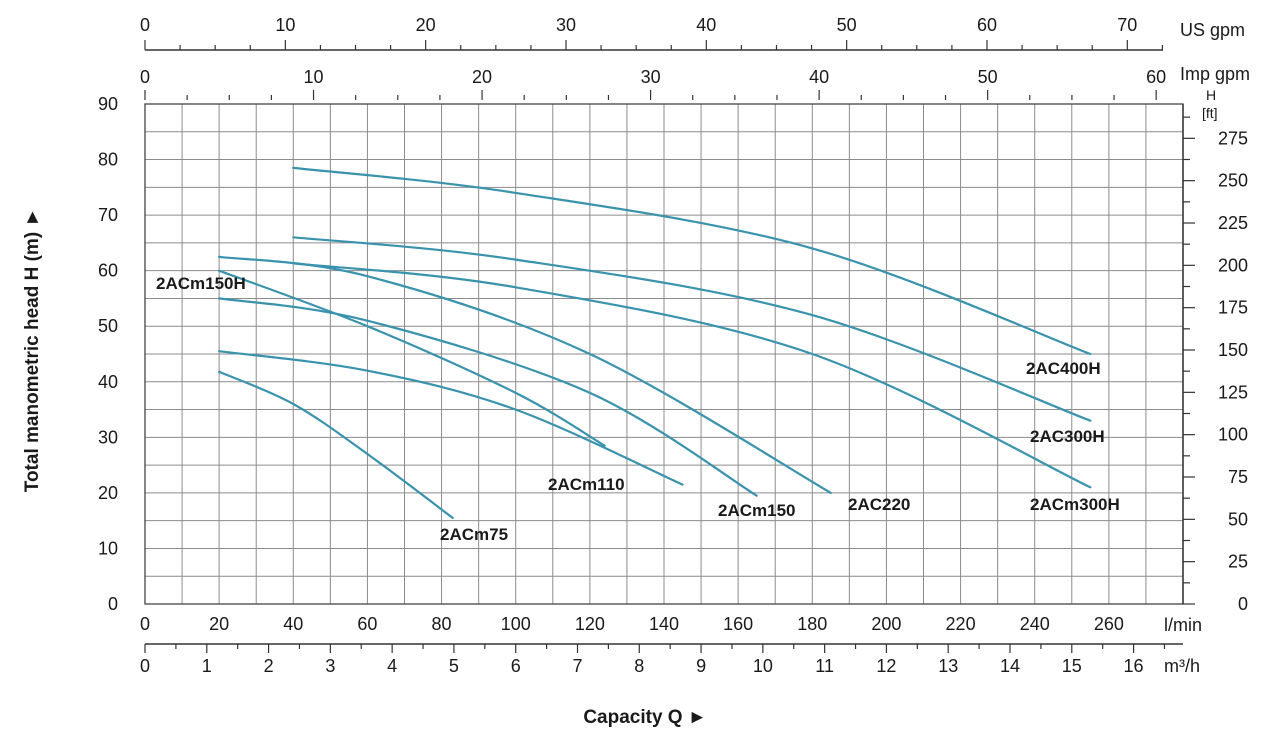  Describe the element at coordinates (886, 666) in the screenshot. I see `x-tick-label-m3h: 12` at that location.